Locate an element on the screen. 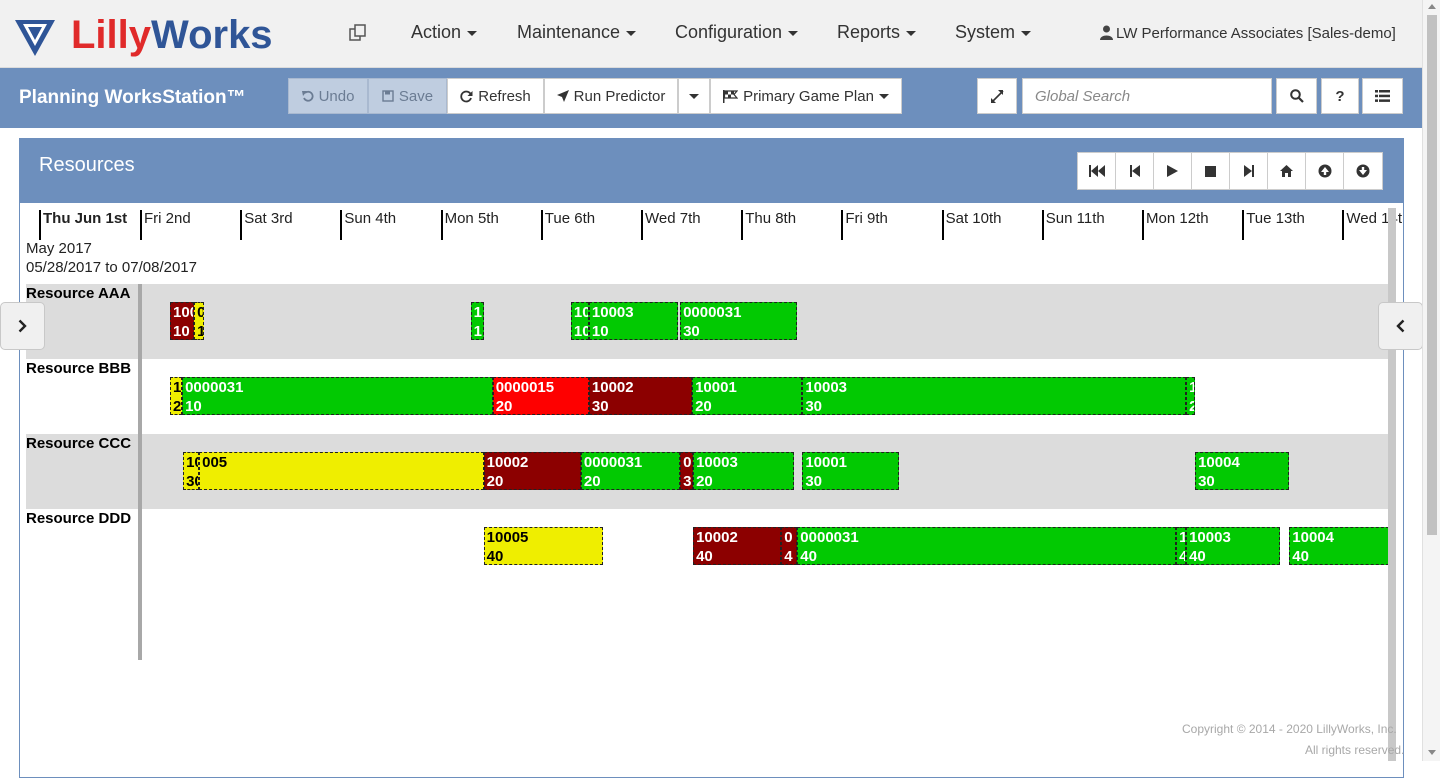 The image size is (1440, 778). arrow-circle-down-icon is located at coordinates (1363, 171).